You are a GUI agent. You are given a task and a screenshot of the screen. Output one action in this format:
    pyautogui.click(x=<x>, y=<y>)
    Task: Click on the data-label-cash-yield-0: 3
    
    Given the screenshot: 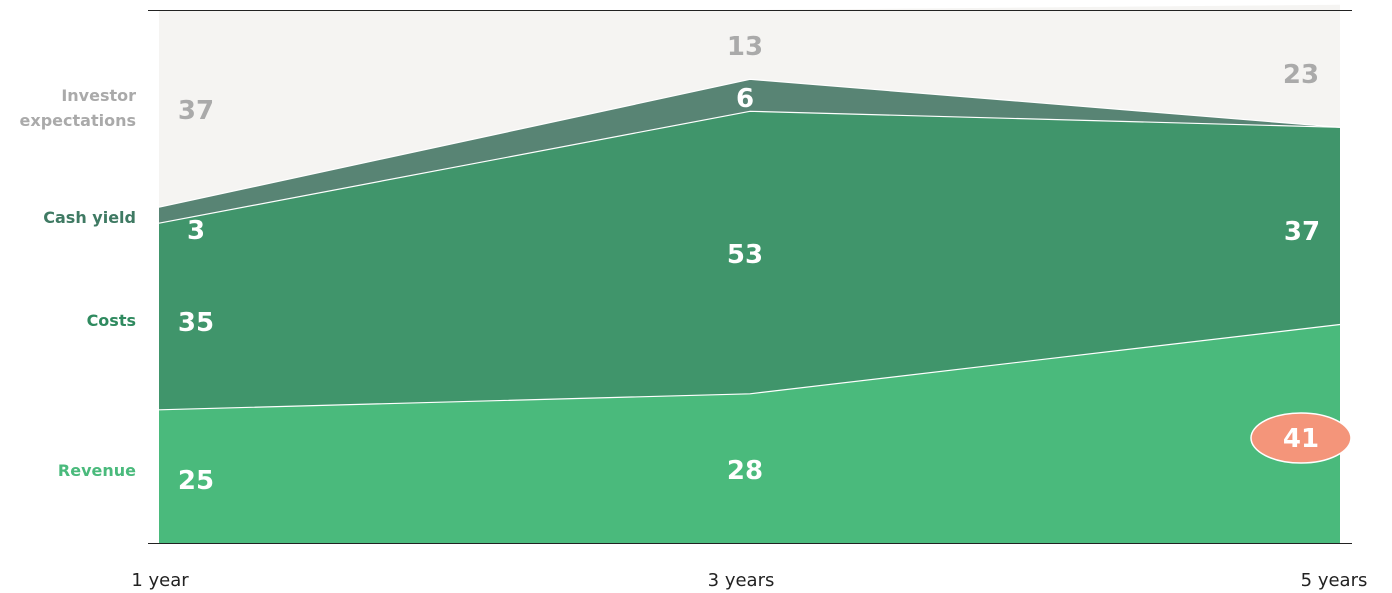 What is the action you would take?
    pyautogui.click(x=196, y=231)
    